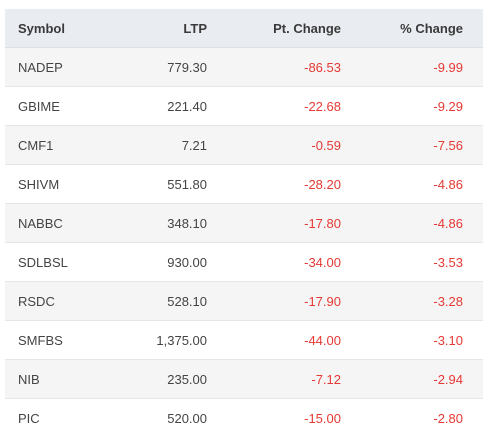 This screenshot has height=446, width=486. I want to click on pt-change-cell: -15.00, so click(274, 417).